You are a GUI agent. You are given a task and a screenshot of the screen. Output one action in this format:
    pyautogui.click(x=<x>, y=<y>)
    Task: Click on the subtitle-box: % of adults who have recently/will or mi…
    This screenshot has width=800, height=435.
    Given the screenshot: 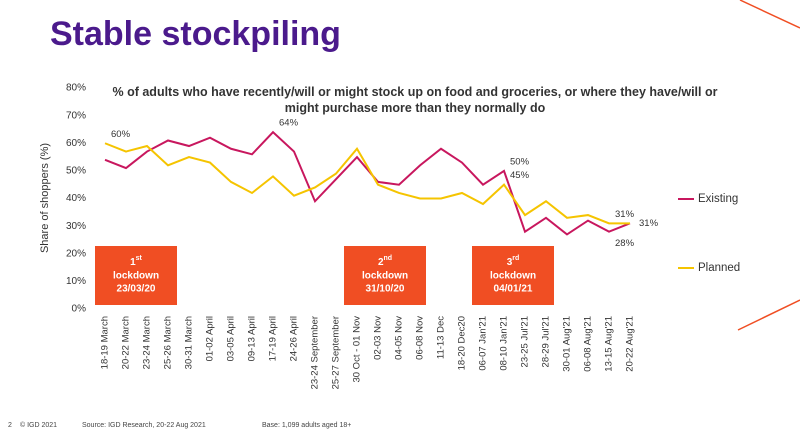 What is the action you would take?
    pyautogui.click(x=415, y=100)
    